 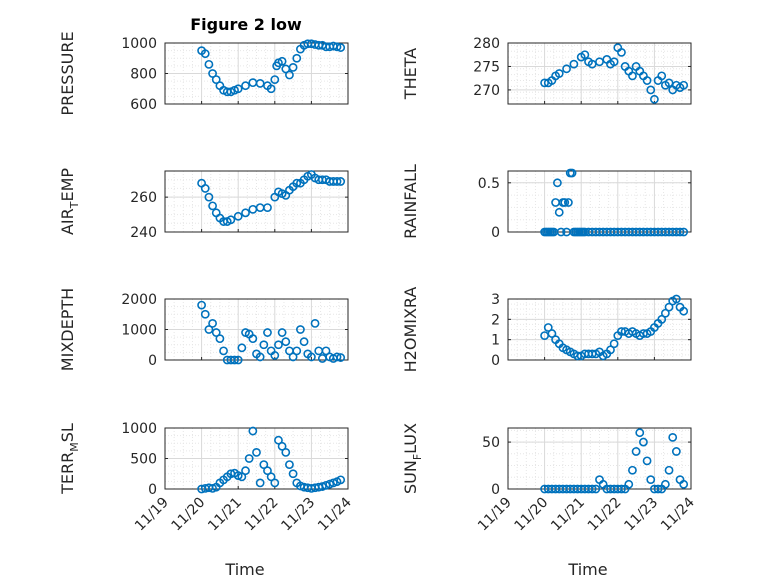 I want to click on y-tick-label: 2000, so click(x=139, y=300).